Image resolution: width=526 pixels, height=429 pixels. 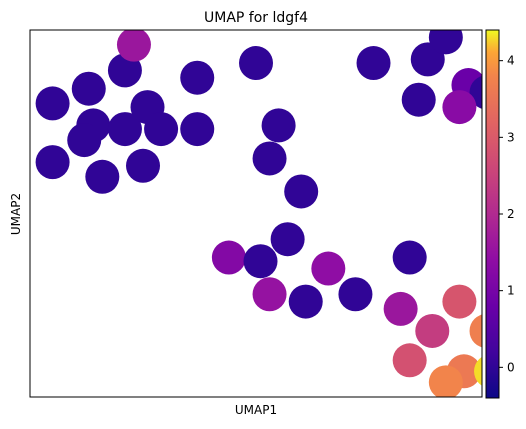 I want to click on y-axis-label: UMAP2, so click(x=16, y=214).